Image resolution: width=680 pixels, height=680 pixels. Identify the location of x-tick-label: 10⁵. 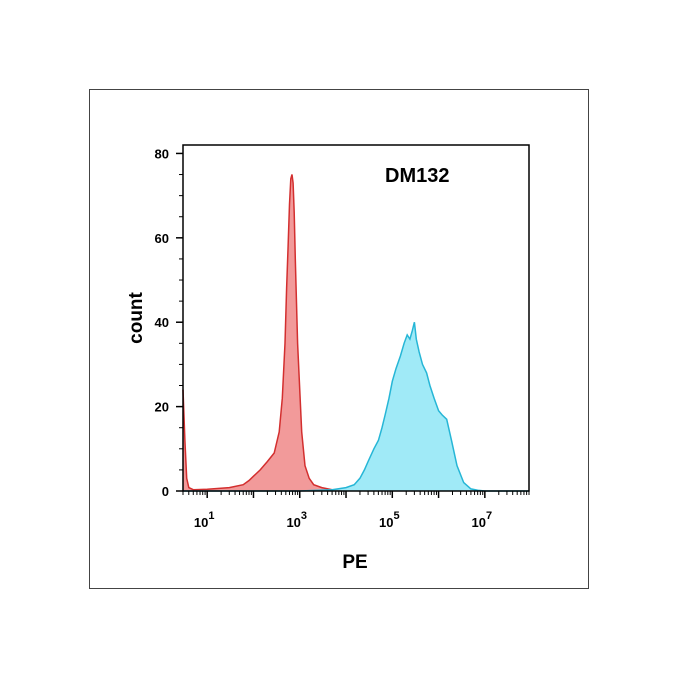
(389, 520).